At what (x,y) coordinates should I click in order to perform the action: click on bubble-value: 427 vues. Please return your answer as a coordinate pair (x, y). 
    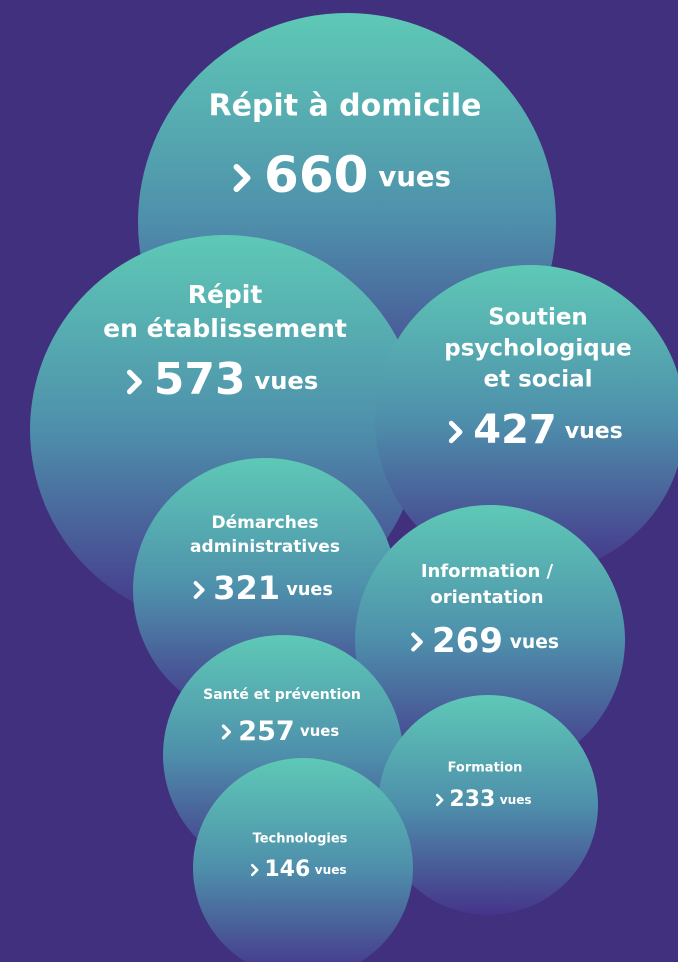
    Looking at the image, I should click on (548, 430).